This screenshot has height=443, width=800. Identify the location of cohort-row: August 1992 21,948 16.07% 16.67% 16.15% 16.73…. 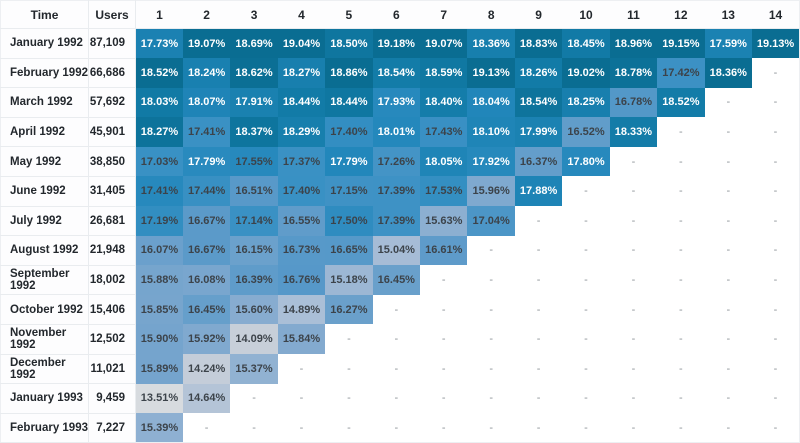
(400, 250).